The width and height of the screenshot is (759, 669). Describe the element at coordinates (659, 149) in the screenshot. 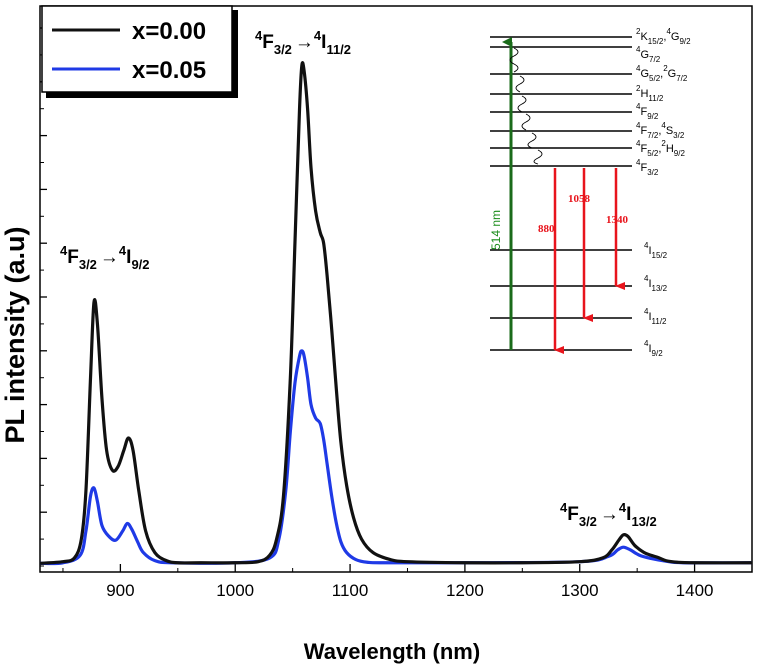

I see `l7-d: ,` at that location.